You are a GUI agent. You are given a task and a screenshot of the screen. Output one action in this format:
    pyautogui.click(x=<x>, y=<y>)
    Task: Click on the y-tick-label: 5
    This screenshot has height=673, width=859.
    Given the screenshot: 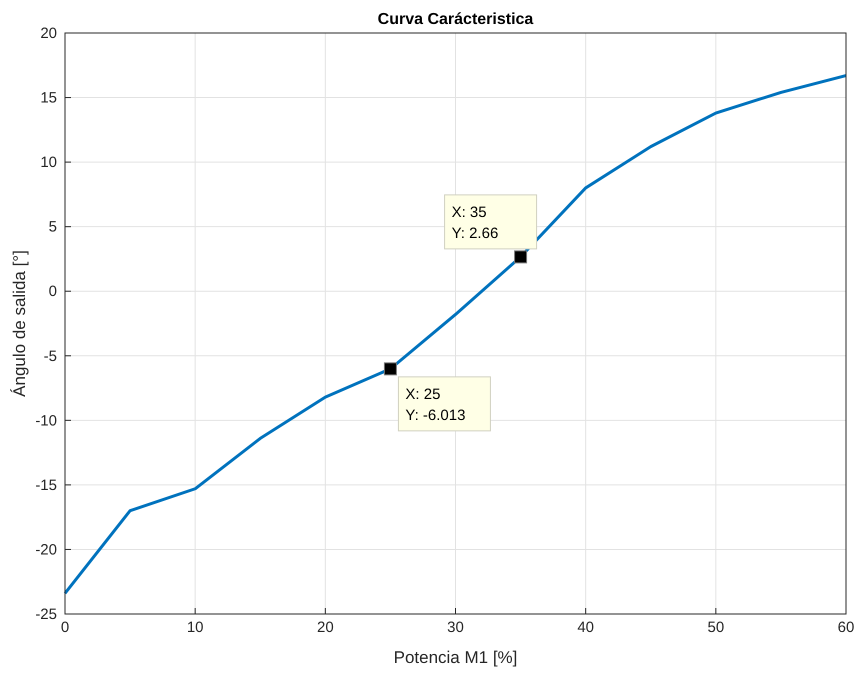 What is the action you would take?
    pyautogui.click(x=52, y=227)
    